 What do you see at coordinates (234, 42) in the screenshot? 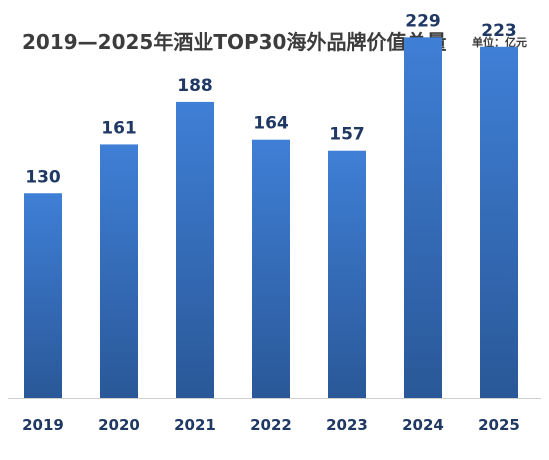
I see `chart-title: 2019—2025年酒业TOP30海外品牌价值总量` at bounding box center [234, 42].